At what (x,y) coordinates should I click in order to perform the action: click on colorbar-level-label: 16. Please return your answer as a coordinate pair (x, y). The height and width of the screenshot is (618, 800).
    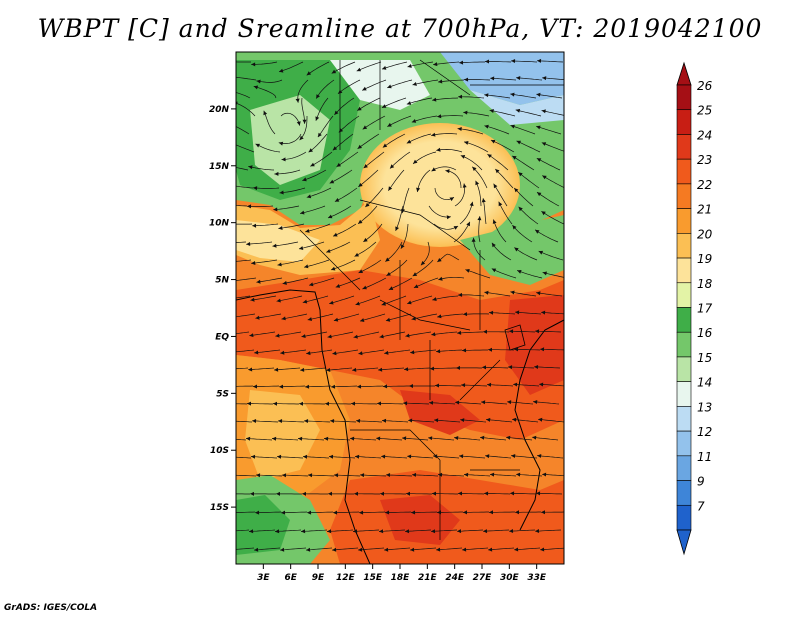
    Looking at the image, I should click on (705, 333).